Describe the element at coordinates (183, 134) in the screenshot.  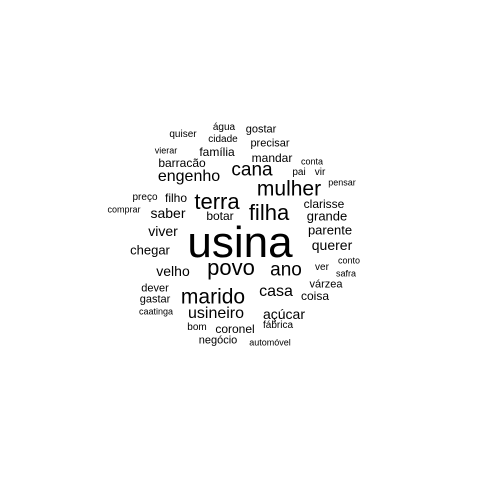
I see `word-quiser: quiser` at that location.